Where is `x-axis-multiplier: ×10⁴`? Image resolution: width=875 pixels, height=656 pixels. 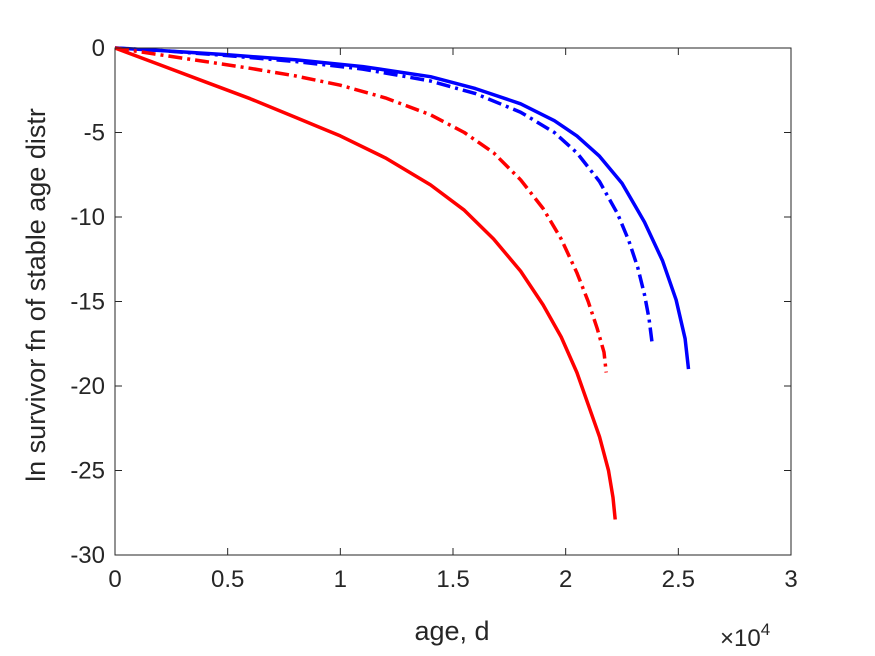 x-axis-multiplier: ×10⁴ is located at coordinates (745, 636).